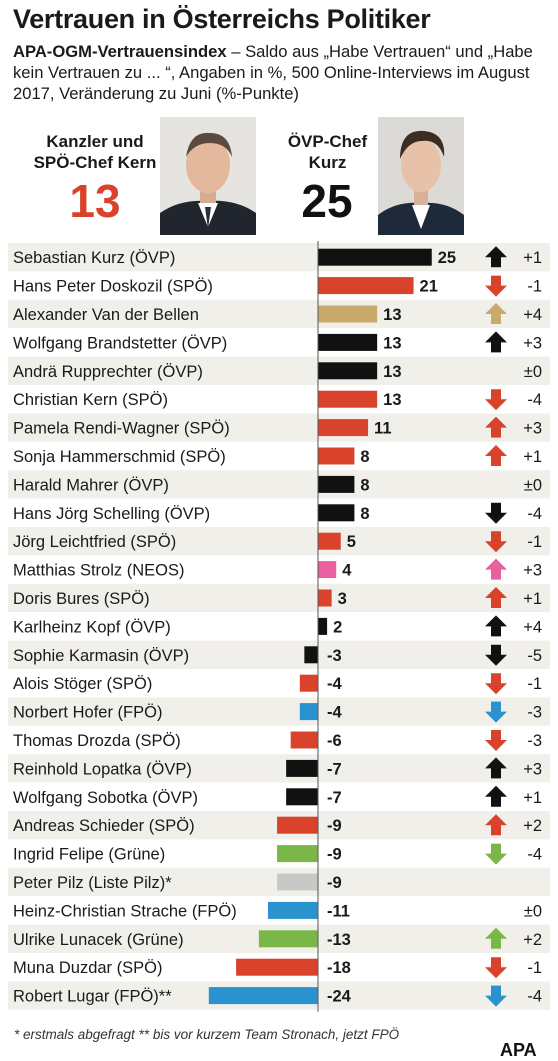 The height and width of the screenshot is (1061, 558). I want to click on value-label: -7, so click(334, 798).